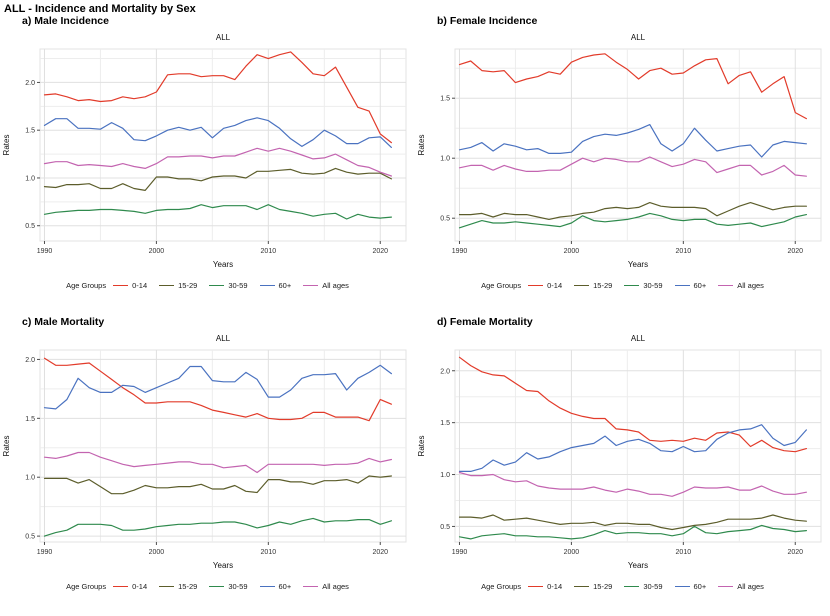 The height and width of the screenshot is (616, 830). What do you see at coordinates (487, 21) in the screenshot?
I see `panel-label-b: b) Female Incidence` at bounding box center [487, 21].